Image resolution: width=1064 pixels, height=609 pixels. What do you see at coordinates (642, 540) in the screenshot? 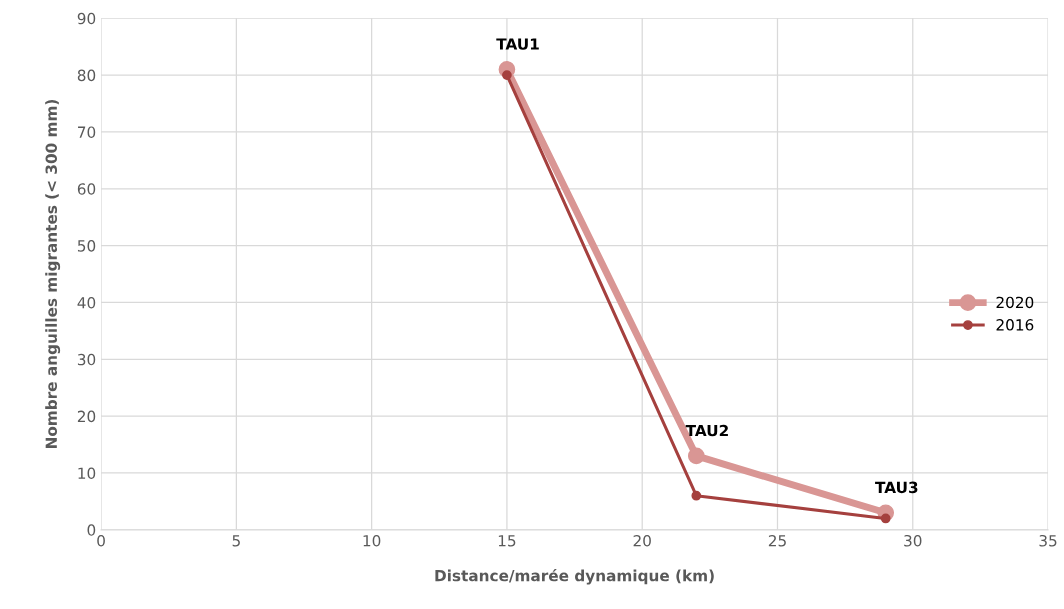
I see `x-tick-label: 20` at bounding box center [642, 540].